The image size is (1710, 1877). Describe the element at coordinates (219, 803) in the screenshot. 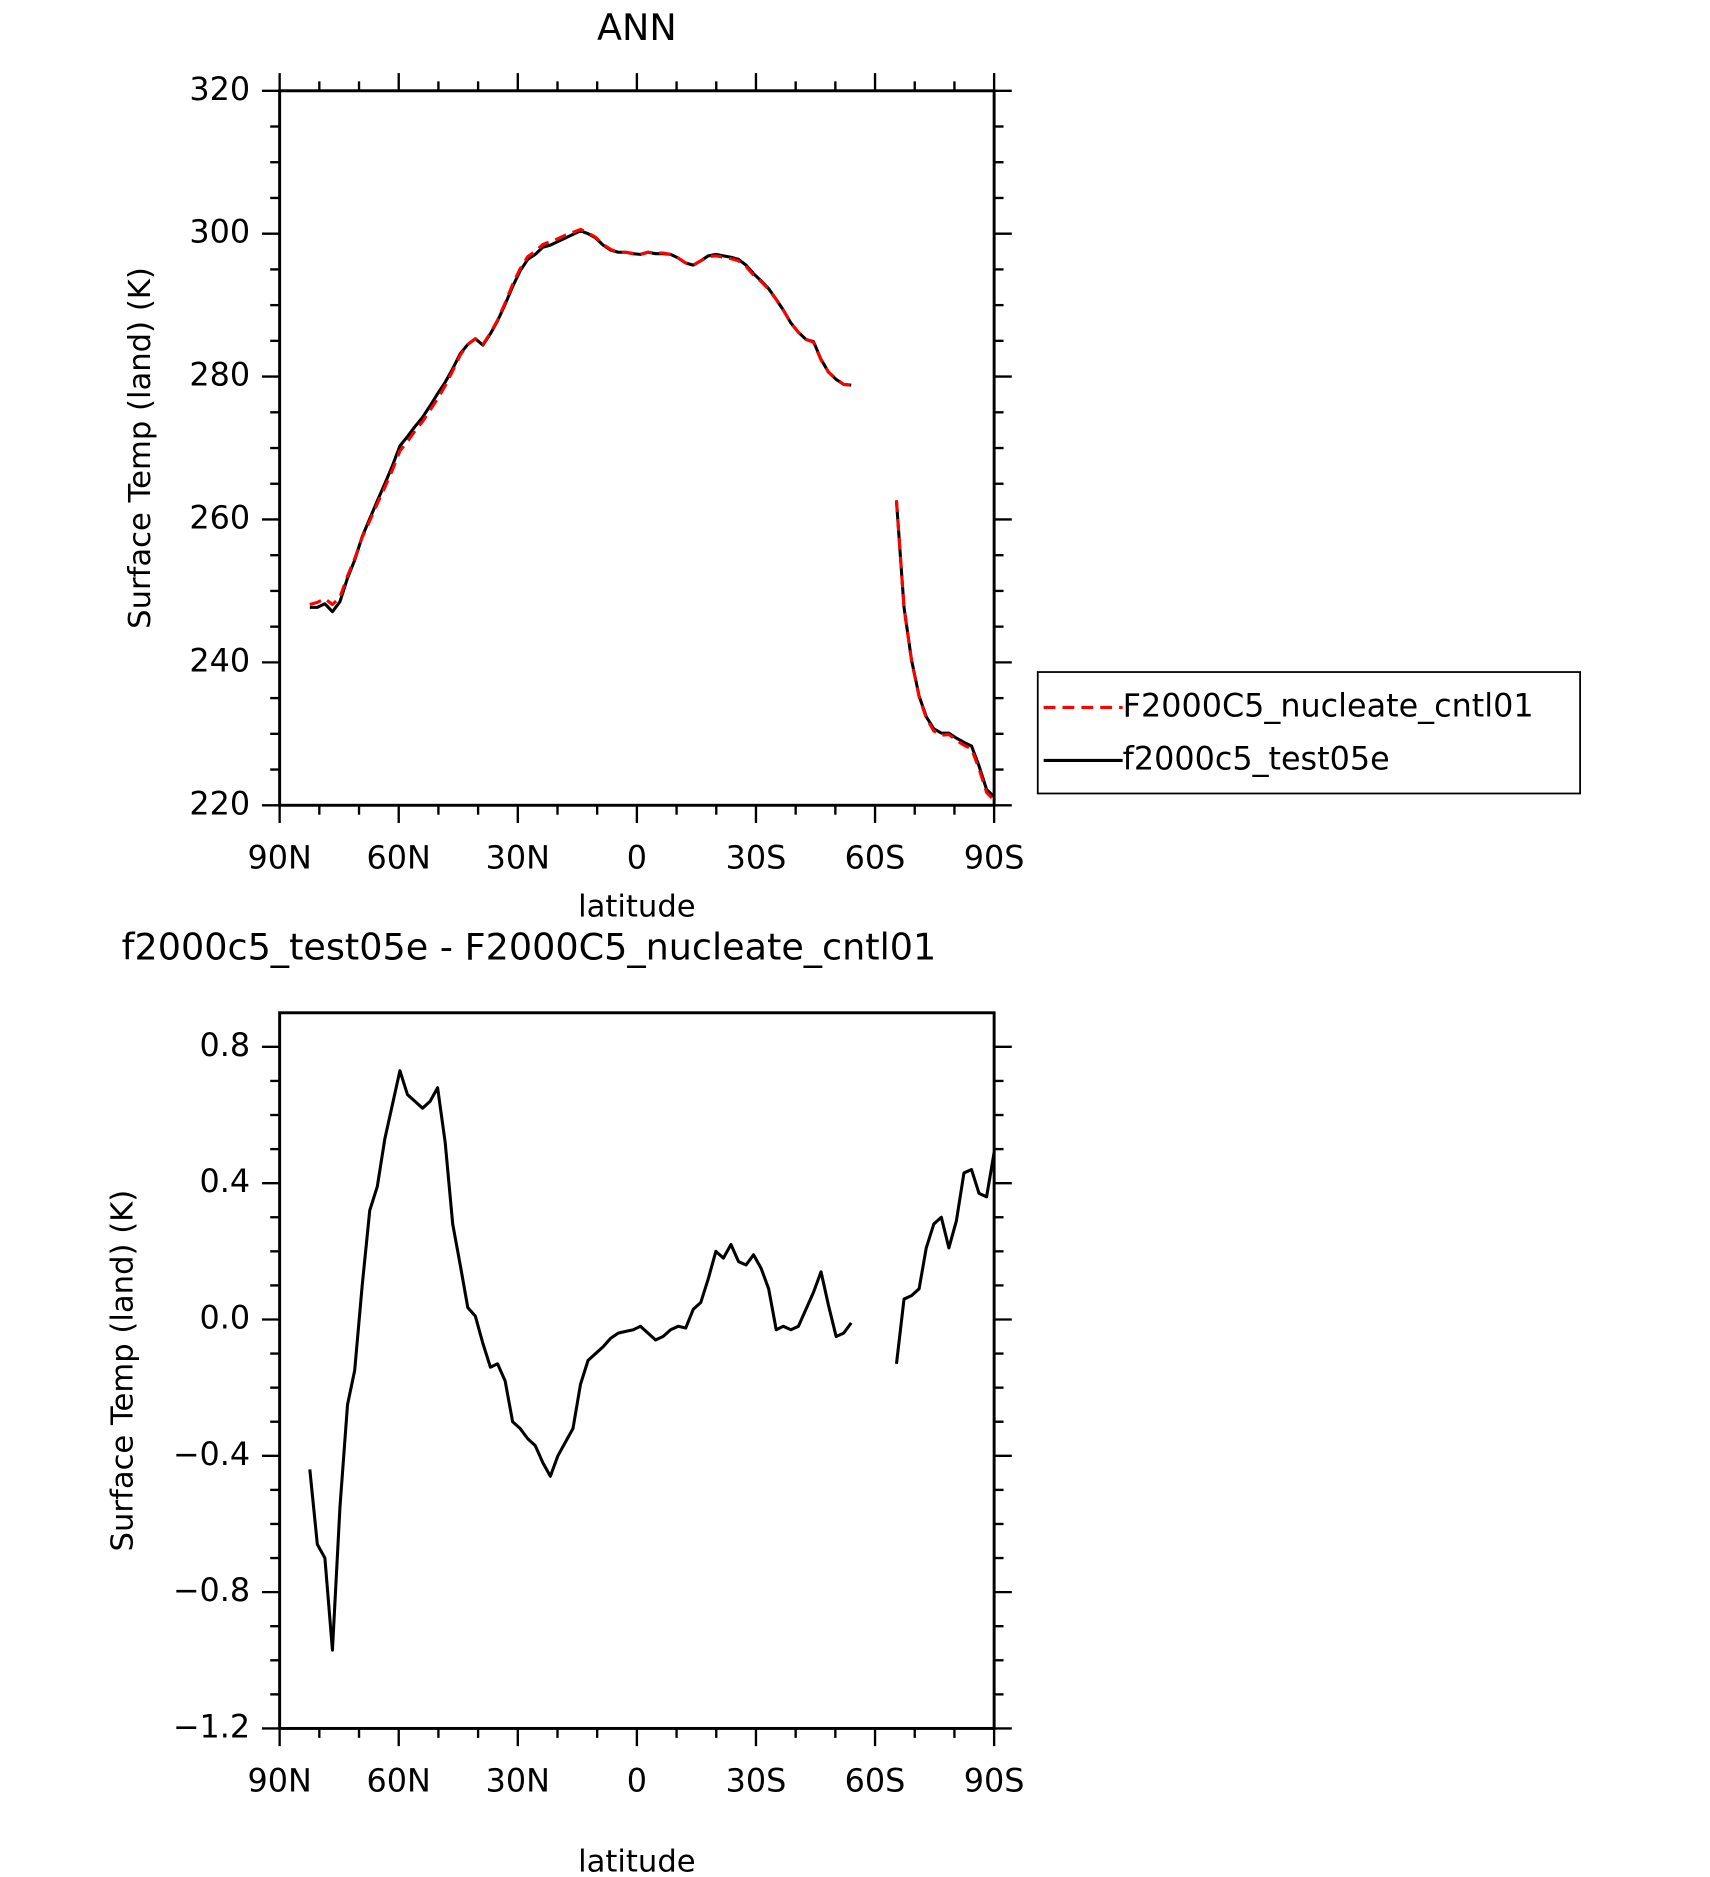

I see `y-tick-label: 220` at that location.